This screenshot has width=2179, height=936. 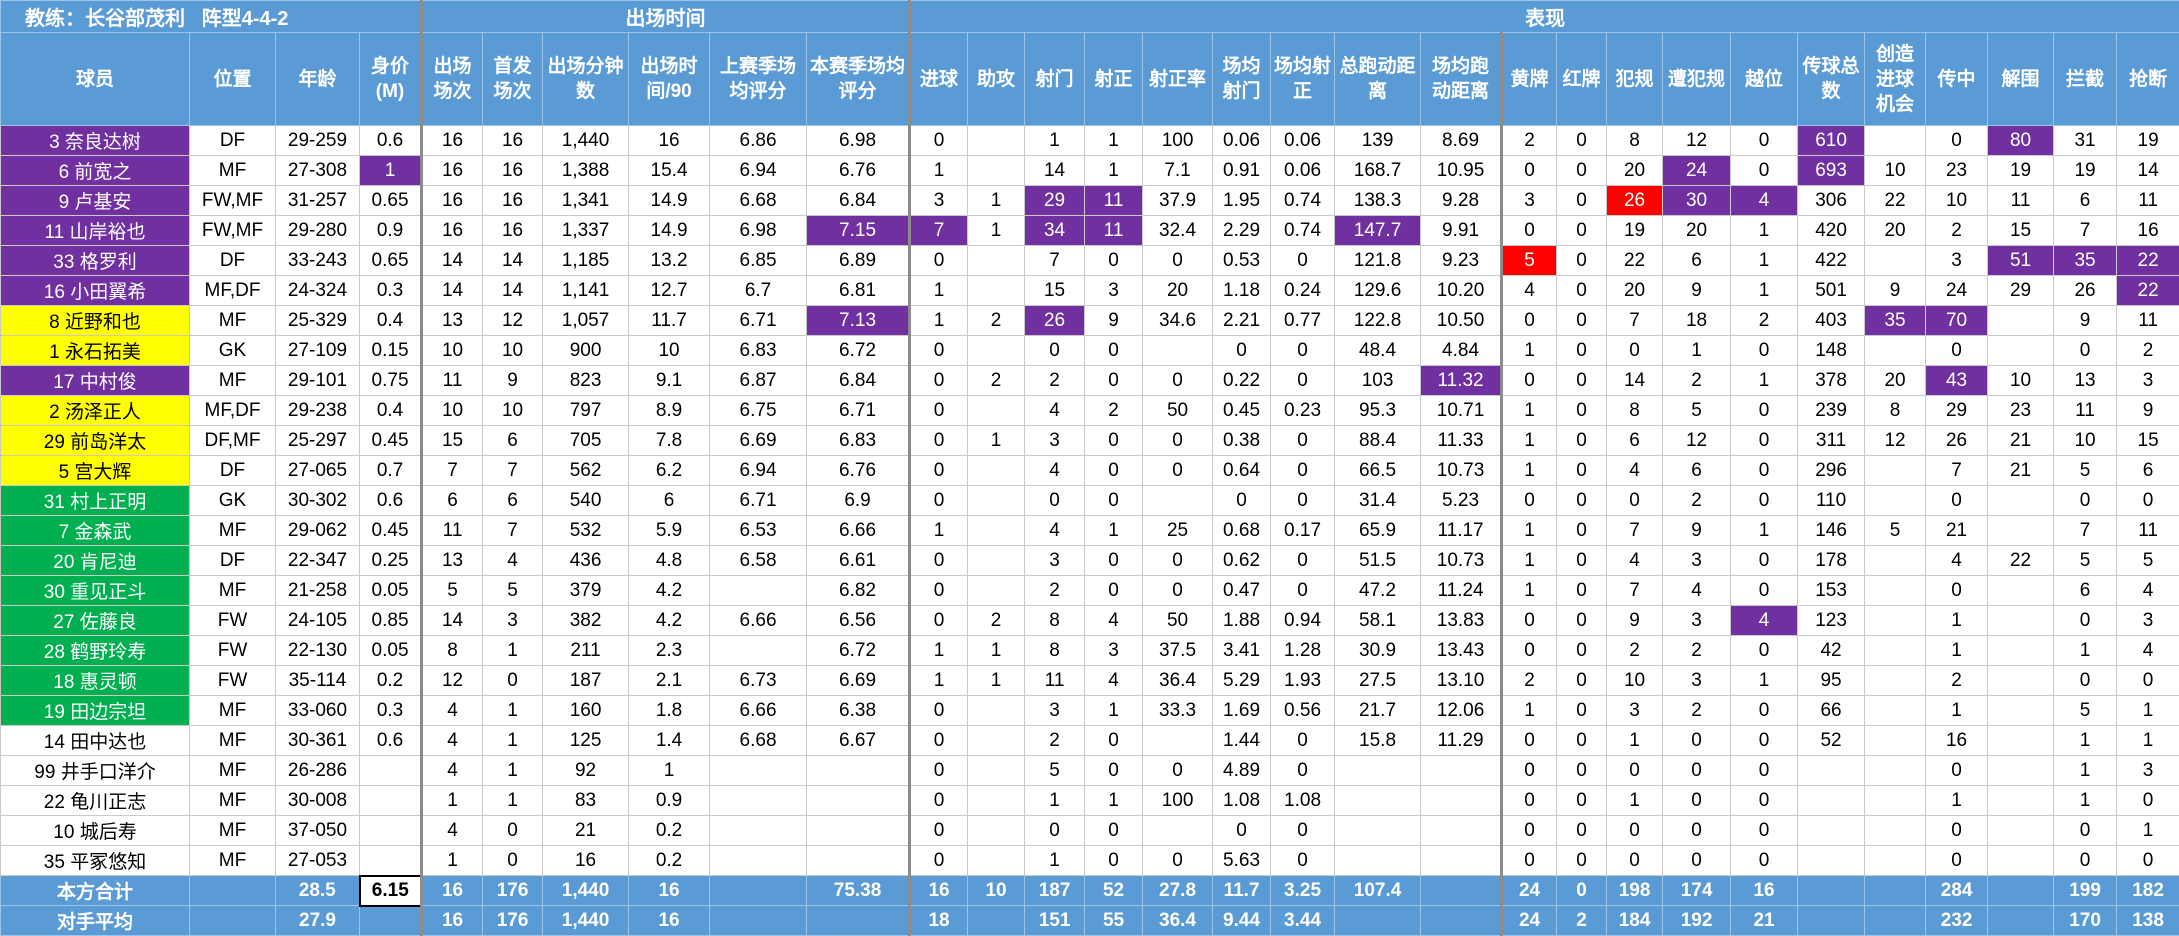 What do you see at coordinates (1461, 621) in the screenshot?
I see `table-cell: 13.83` at bounding box center [1461, 621].